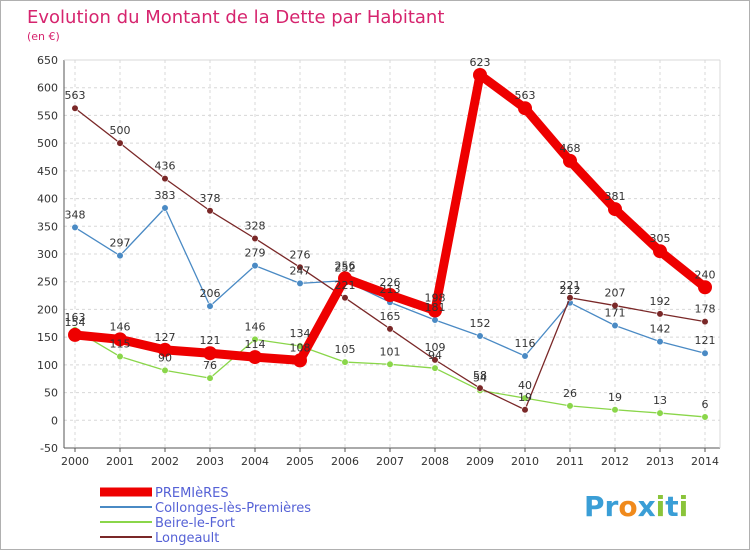  What do you see at coordinates (47, 60) in the screenshot?
I see `y-tick-label: 650` at bounding box center [47, 60].